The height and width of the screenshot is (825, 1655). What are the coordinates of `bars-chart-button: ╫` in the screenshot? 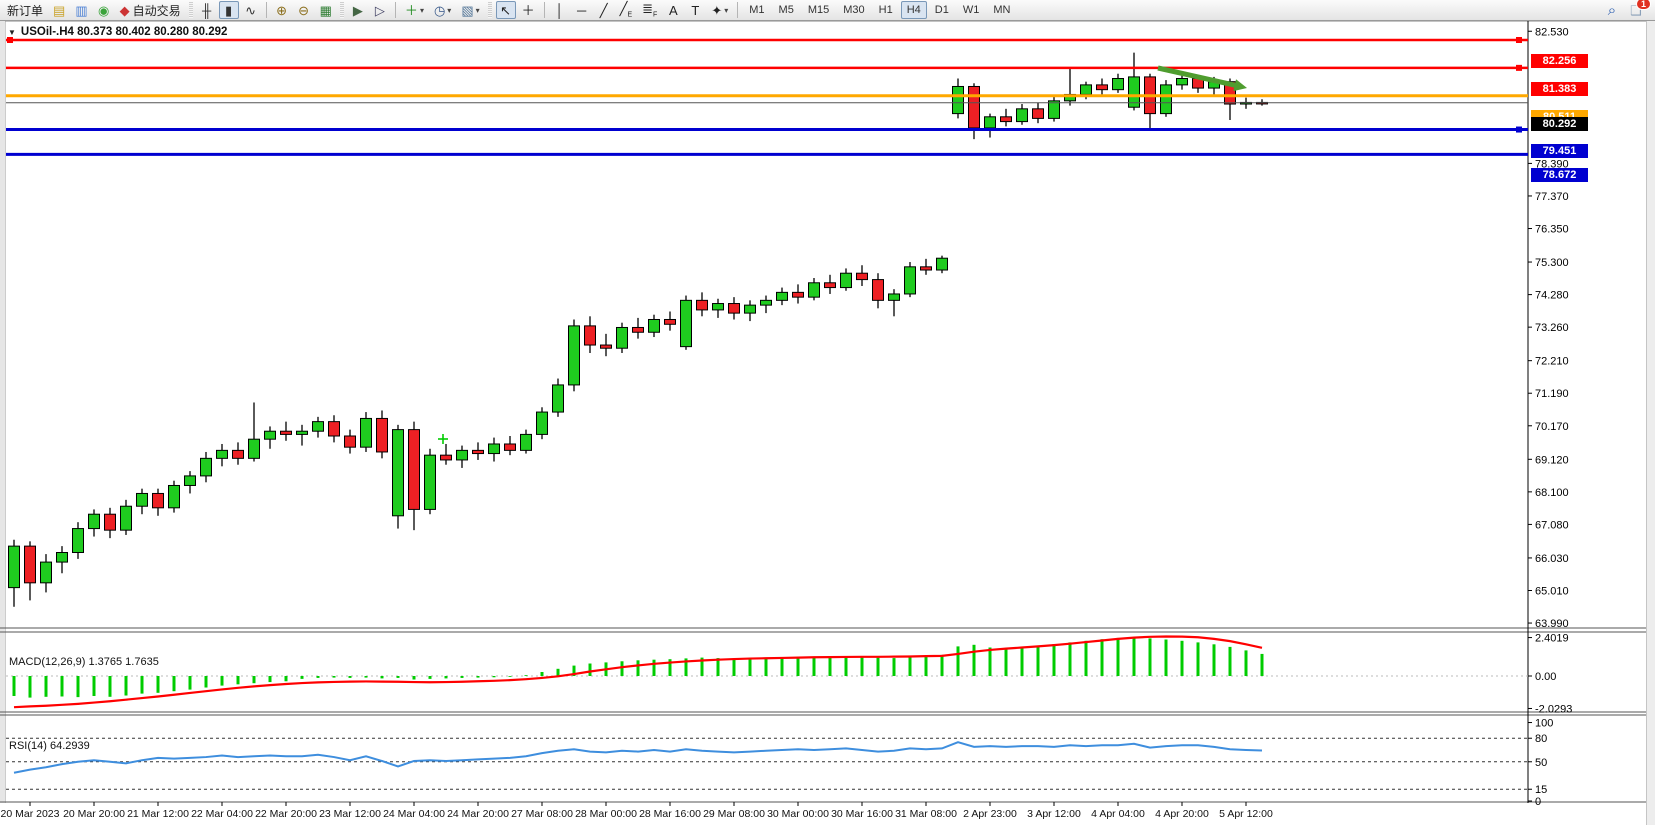 It's located at (207, 10).